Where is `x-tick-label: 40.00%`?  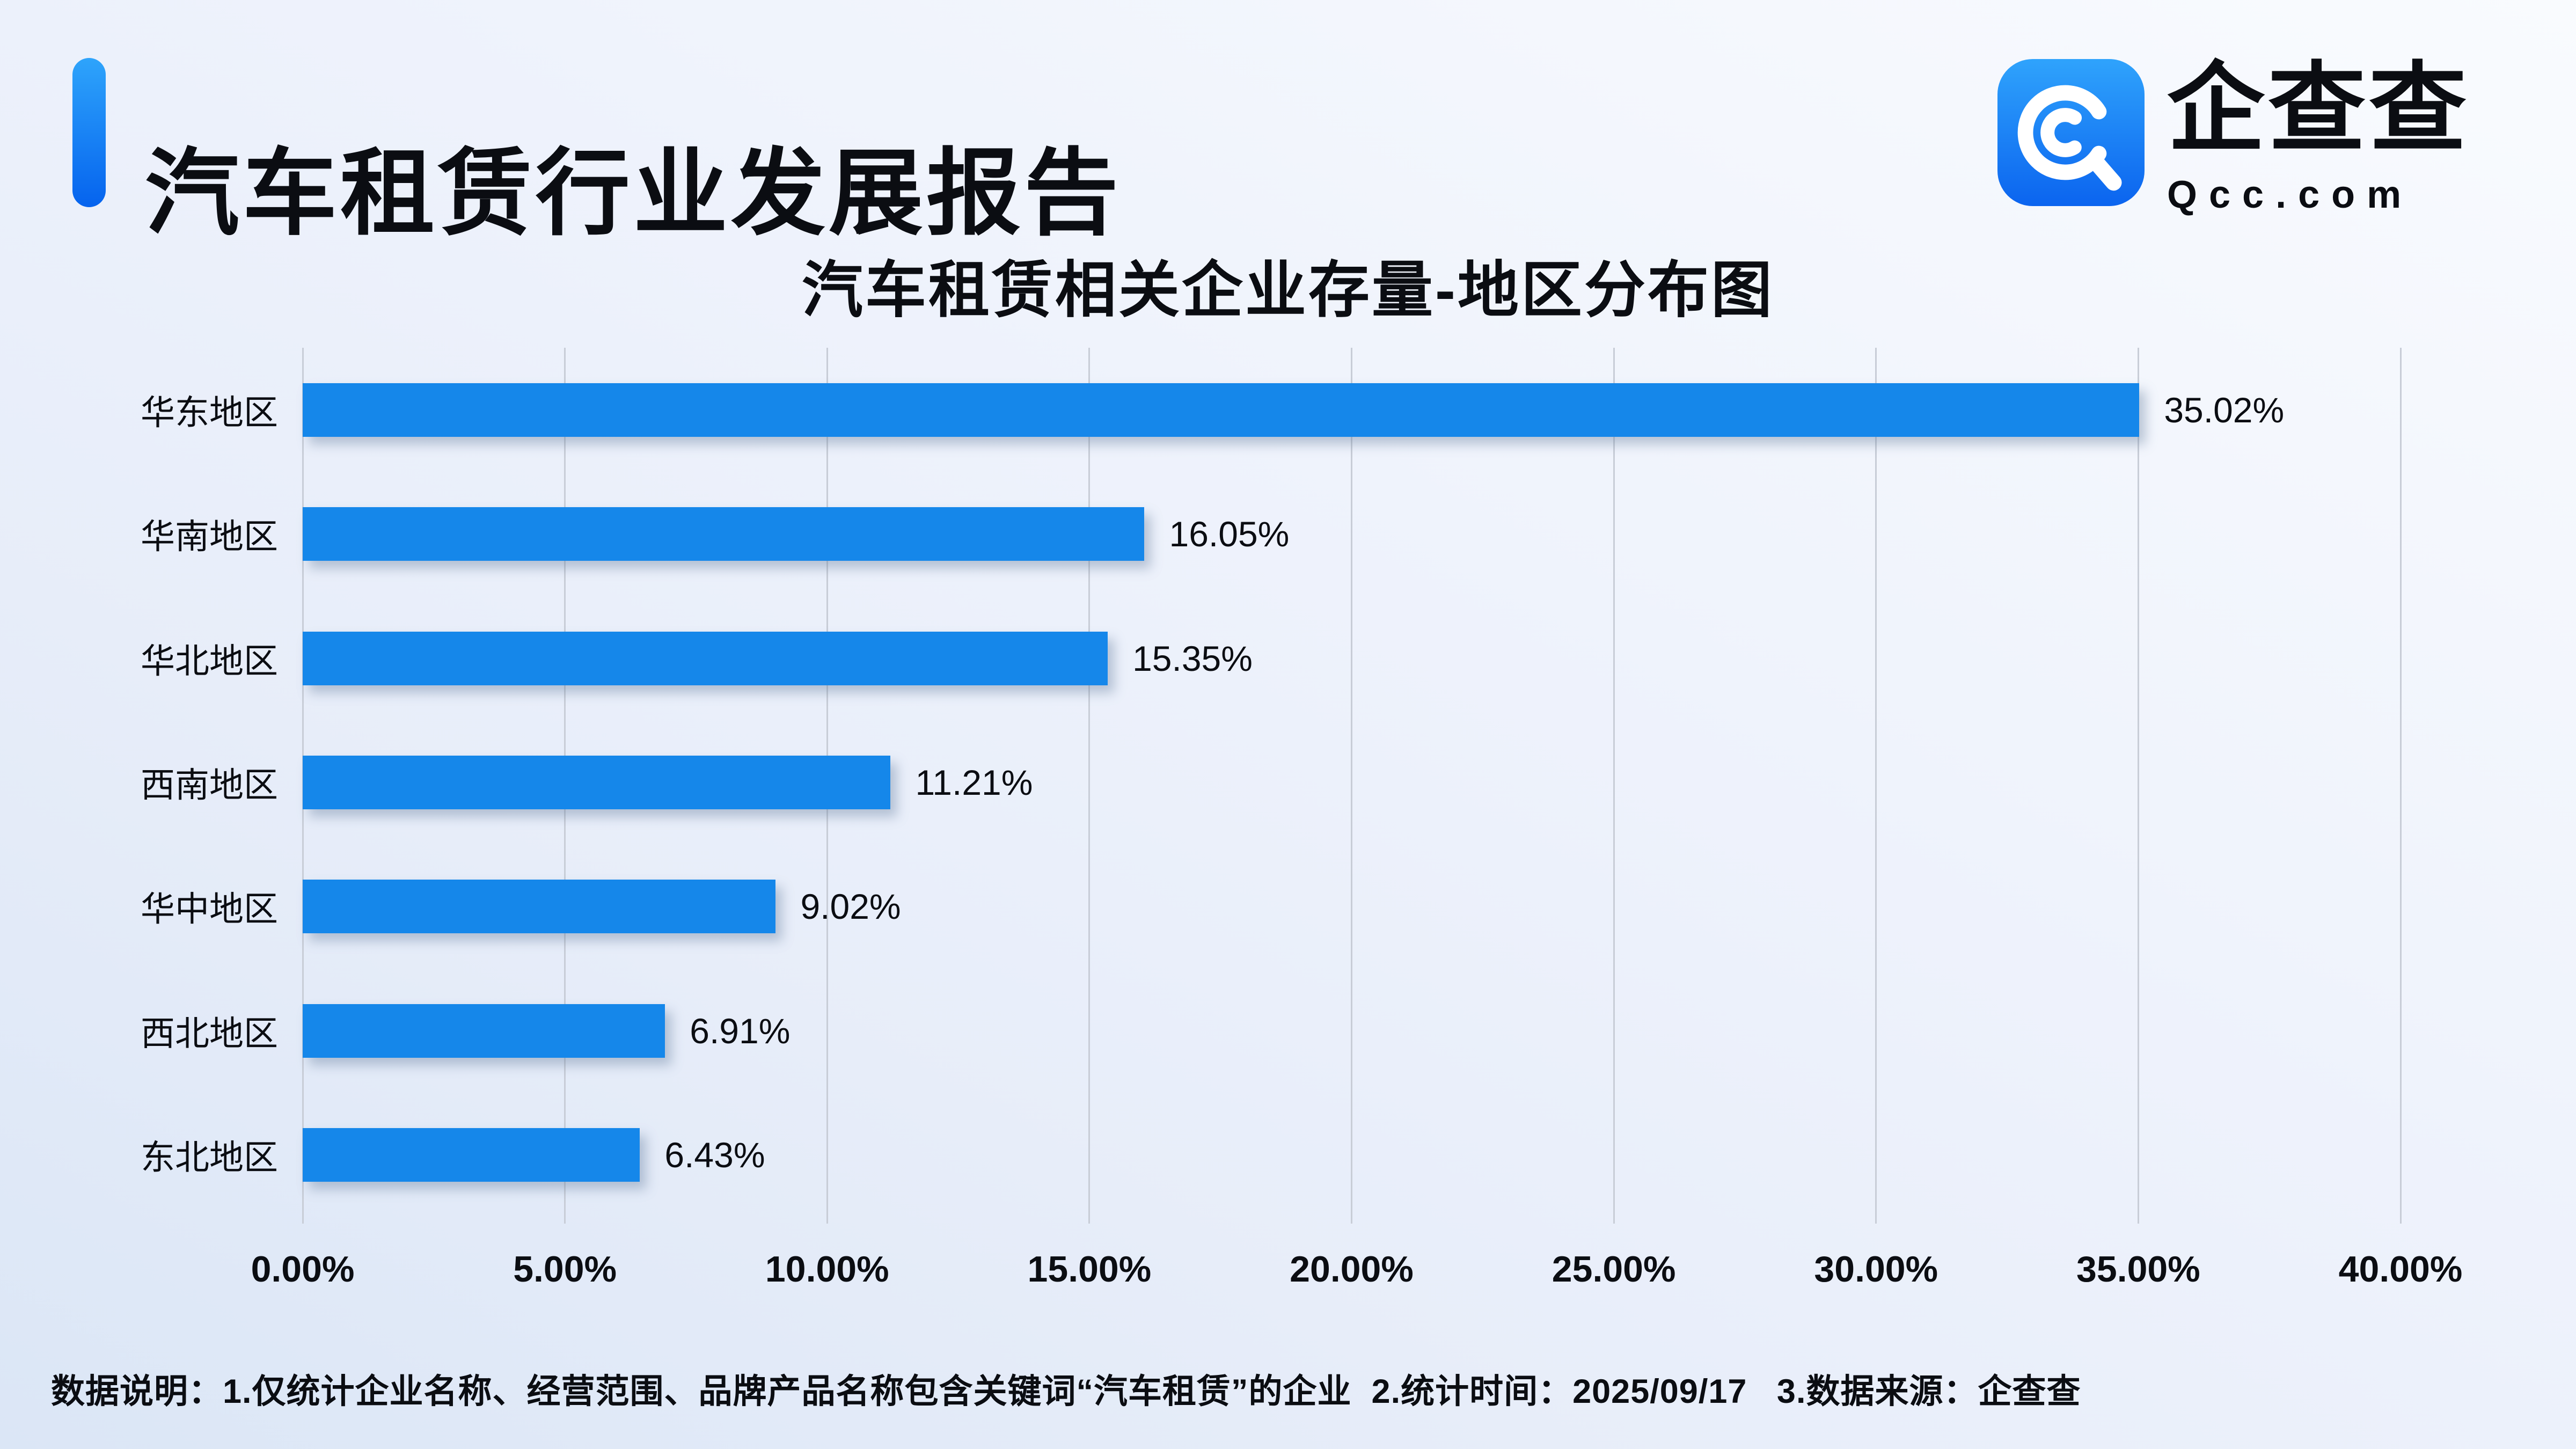
x-tick-label: 40.00% is located at coordinates (2400, 1269).